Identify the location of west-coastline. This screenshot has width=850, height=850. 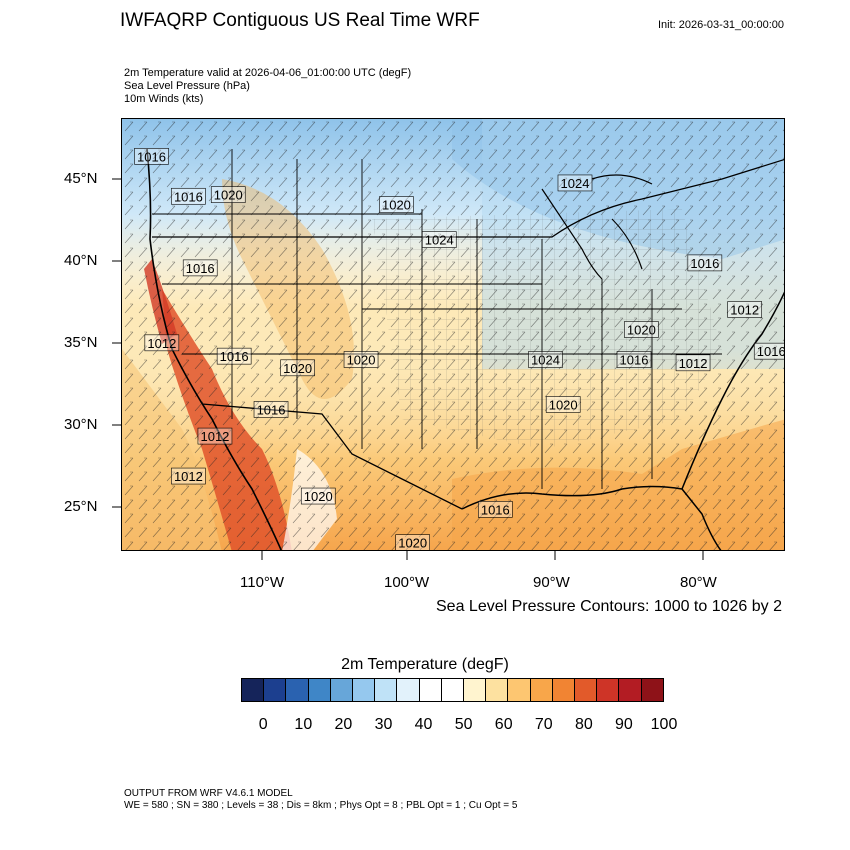
(214, 349).